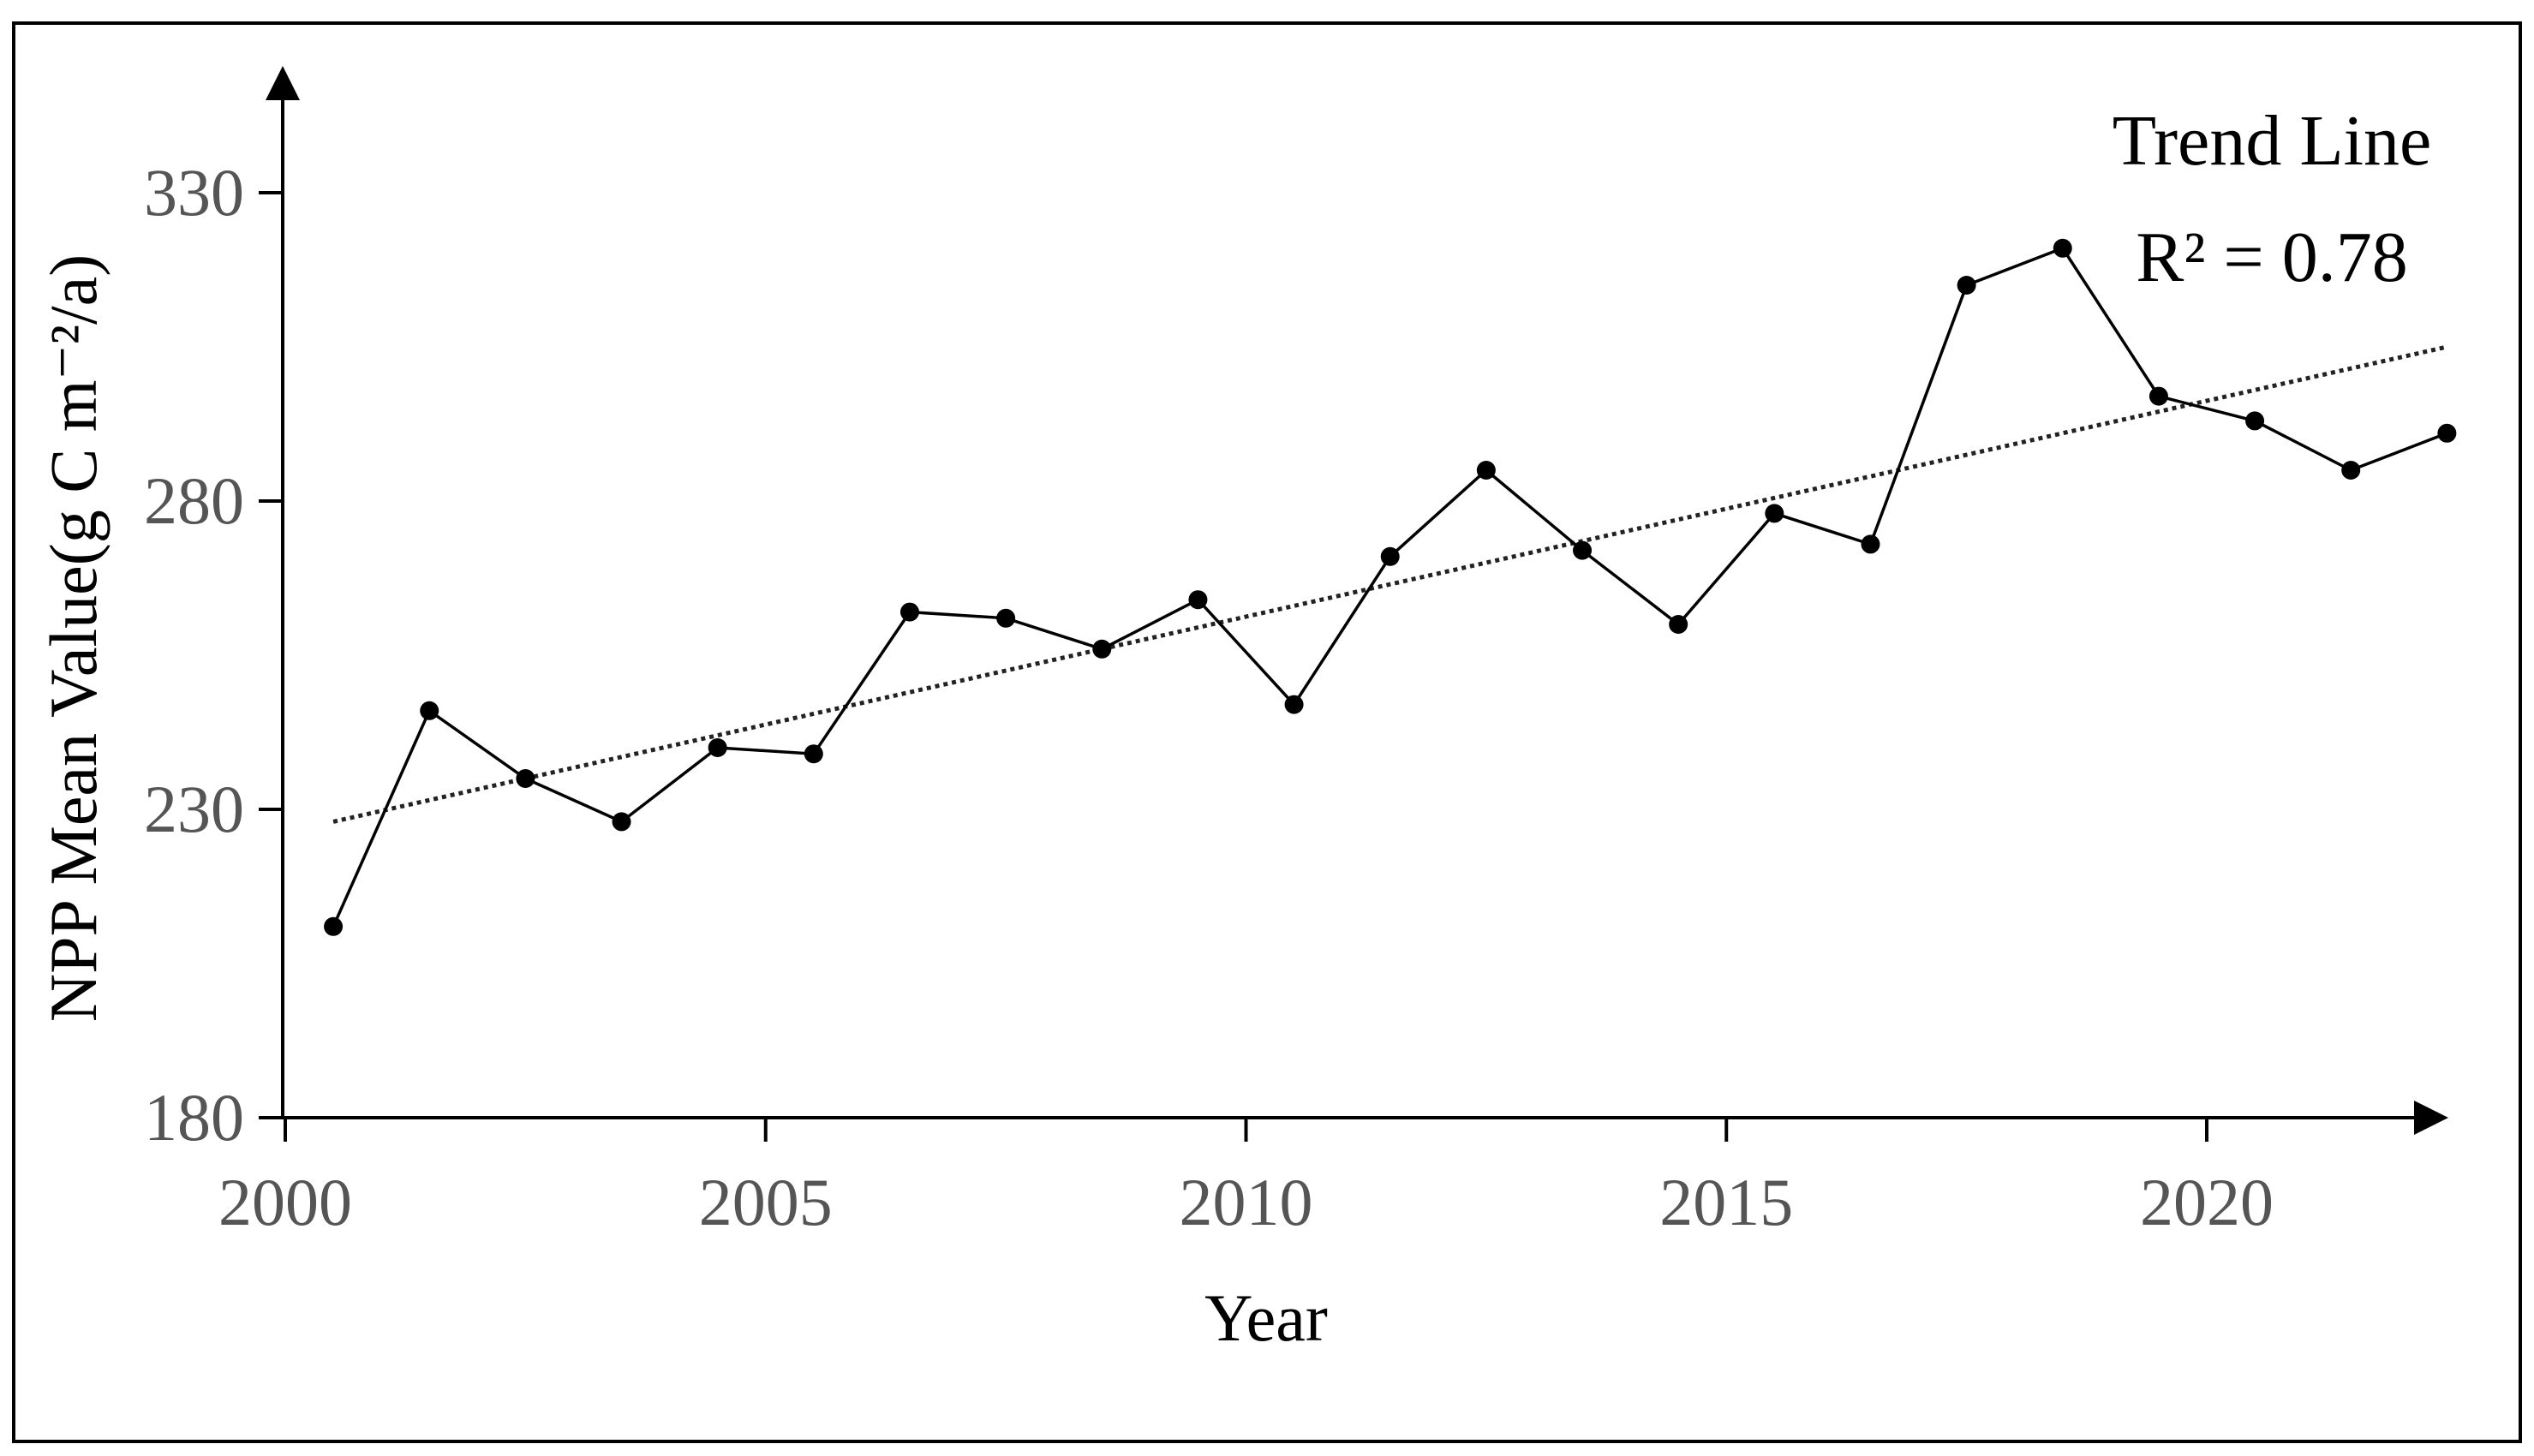 The image size is (2534, 1456). I want to click on y-axis-ticks: 180 230 280 330, so click(213, 655).